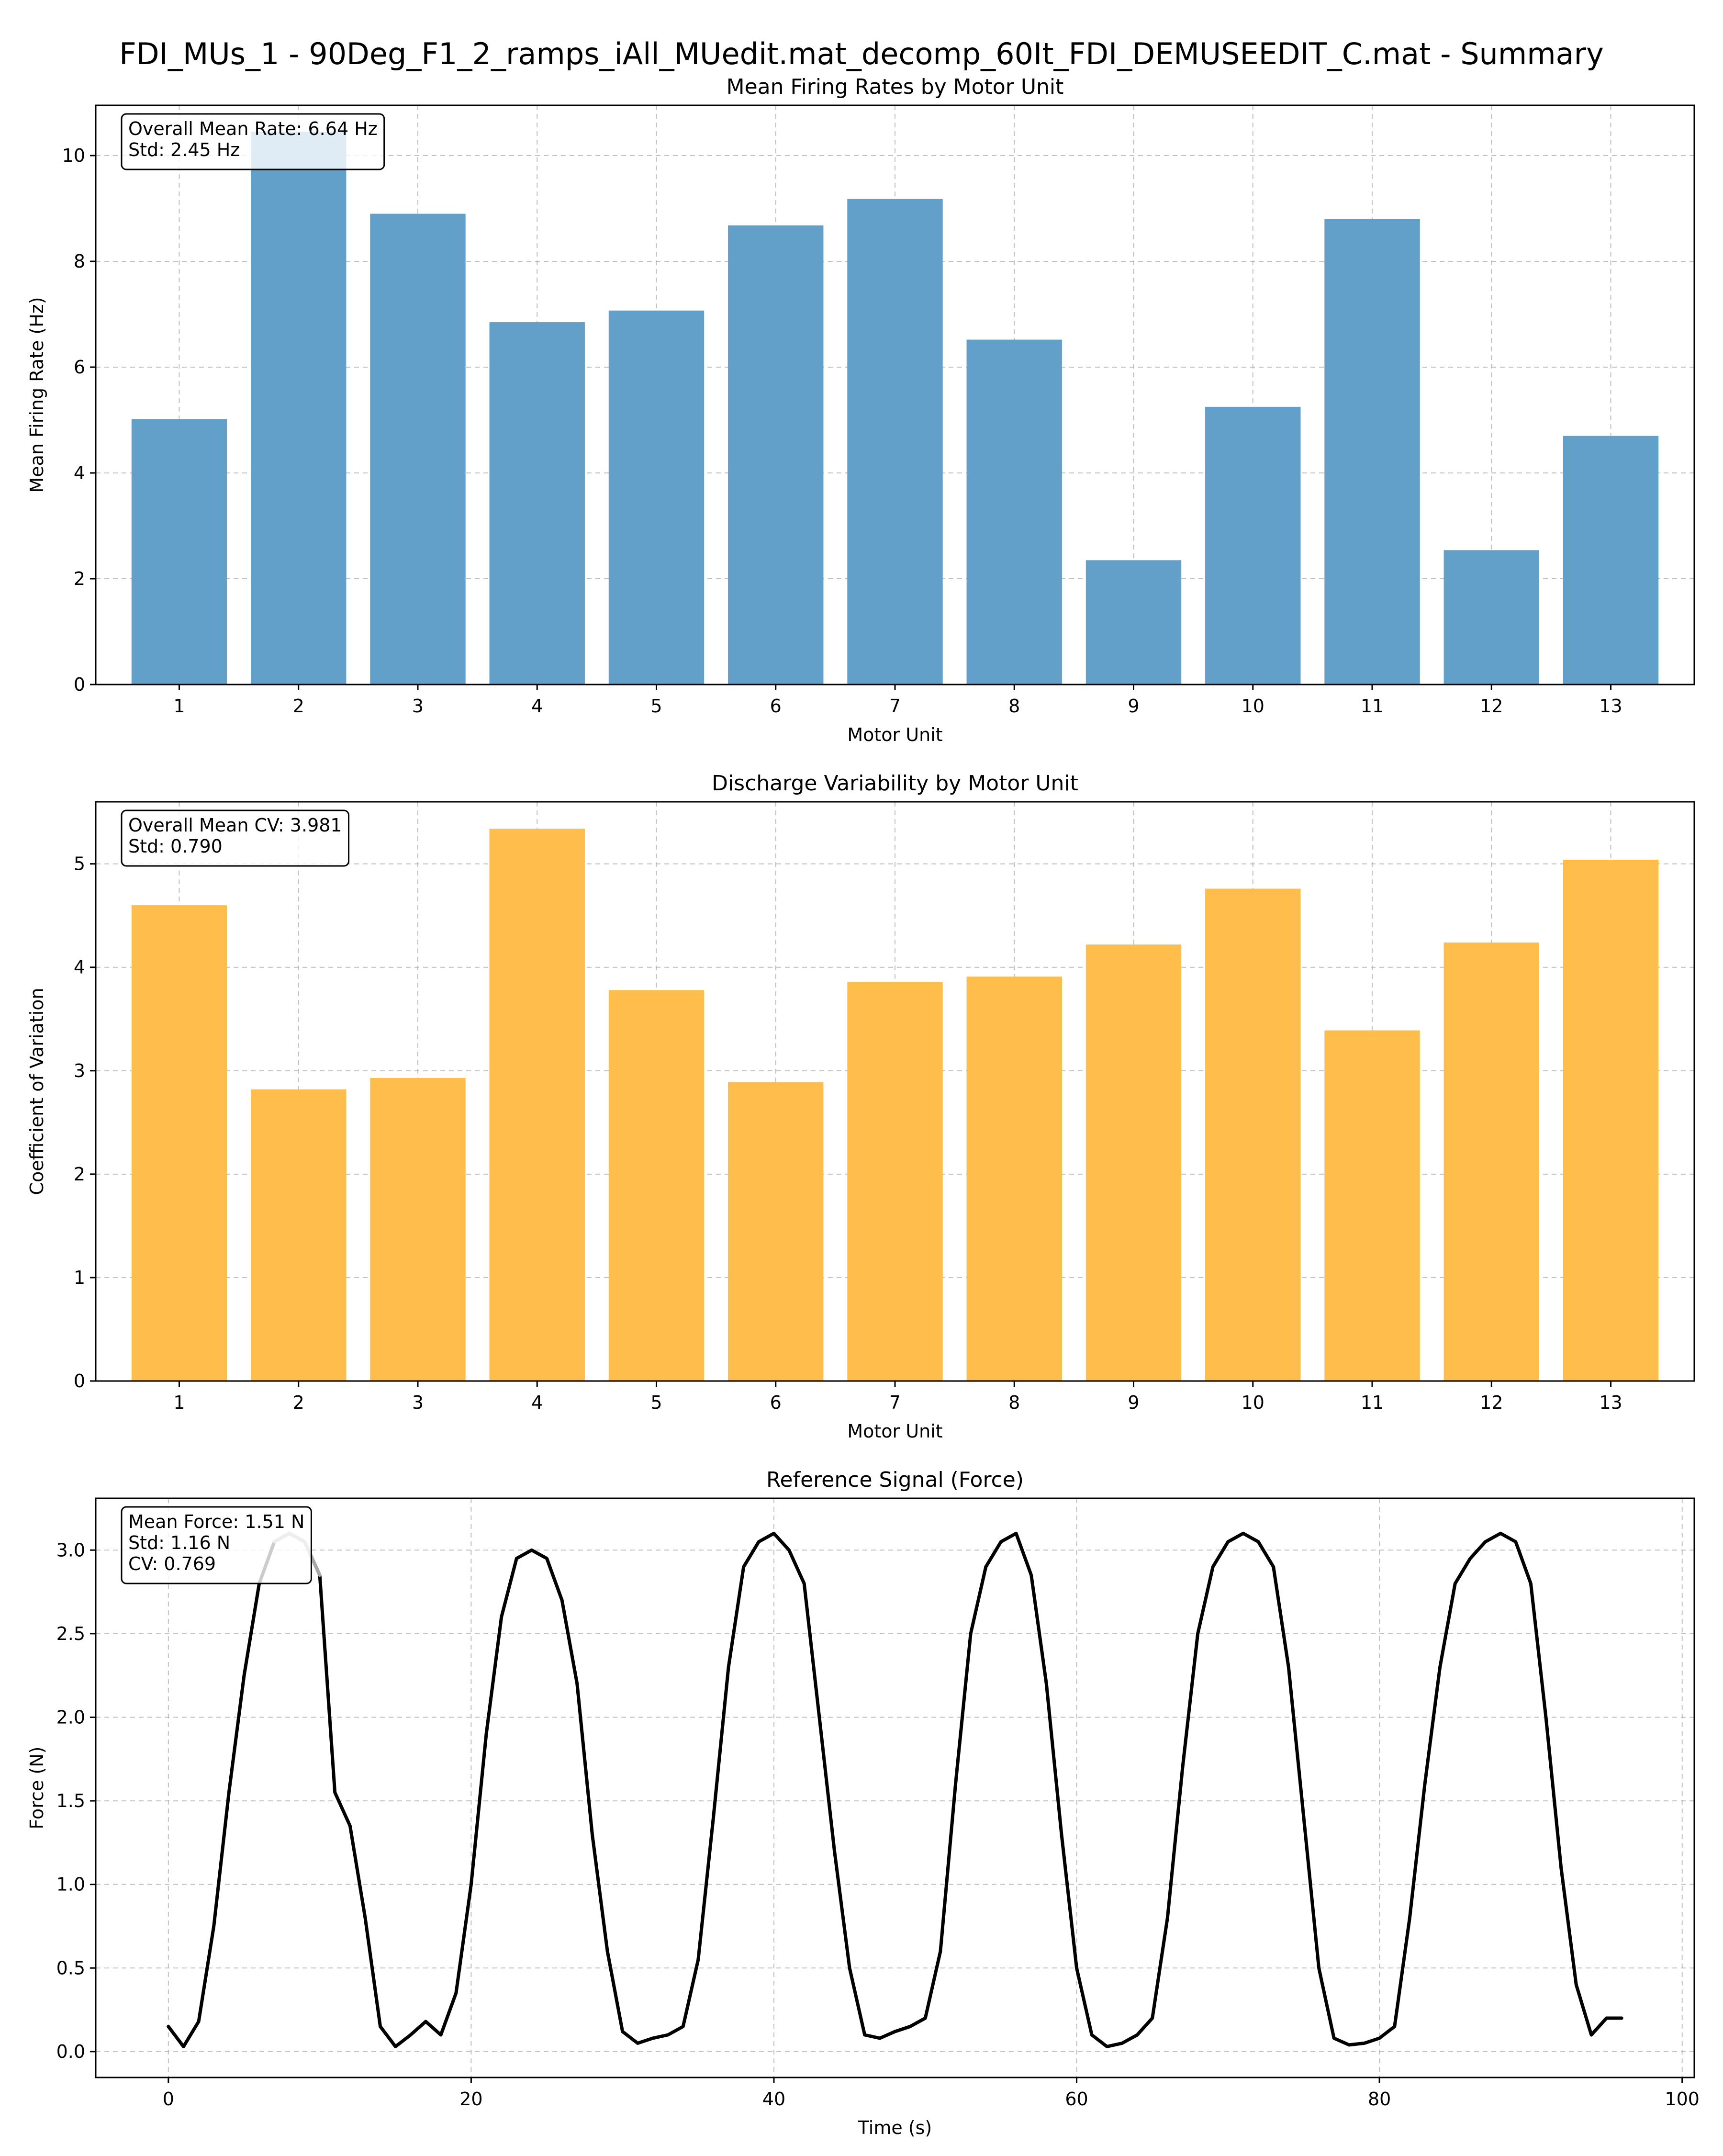 The width and height of the screenshot is (1723, 2156). Describe the element at coordinates (418, 706) in the screenshot. I see `firing-rate-x-tick-label: 3` at that location.